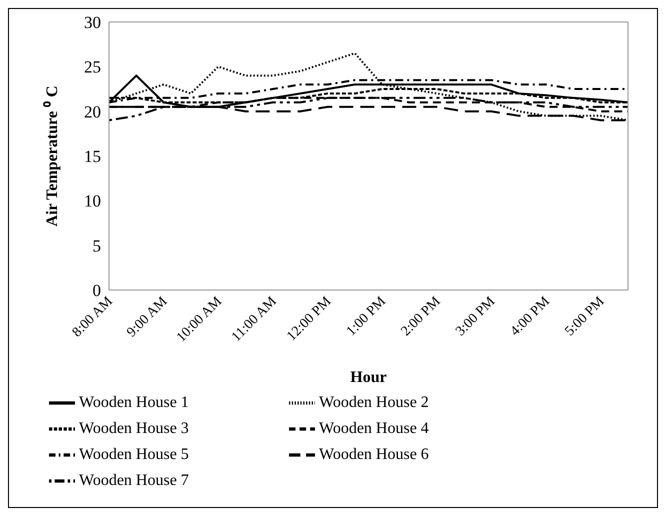 Image resolution: width=672 pixels, height=520 pixels. What do you see at coordinates (421, 317) in the screenshot?
I see `x-tick-label: 2:00 PM` at bounding box center [421, 317].